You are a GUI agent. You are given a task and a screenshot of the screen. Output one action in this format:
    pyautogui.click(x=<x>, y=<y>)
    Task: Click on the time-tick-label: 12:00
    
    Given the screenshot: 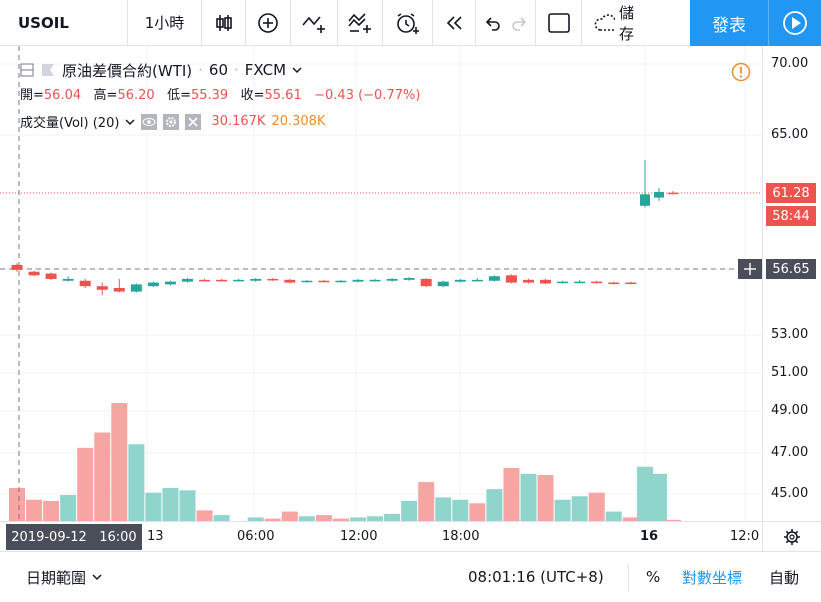 What is the action you would take?
    pyautogui.click(x=359, y=536)
    